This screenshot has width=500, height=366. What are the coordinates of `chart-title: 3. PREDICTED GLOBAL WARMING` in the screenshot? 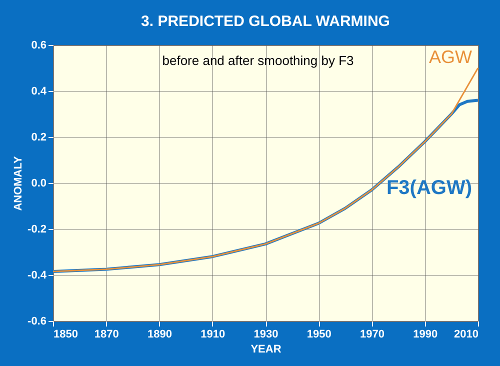 It's located at (265, 21).